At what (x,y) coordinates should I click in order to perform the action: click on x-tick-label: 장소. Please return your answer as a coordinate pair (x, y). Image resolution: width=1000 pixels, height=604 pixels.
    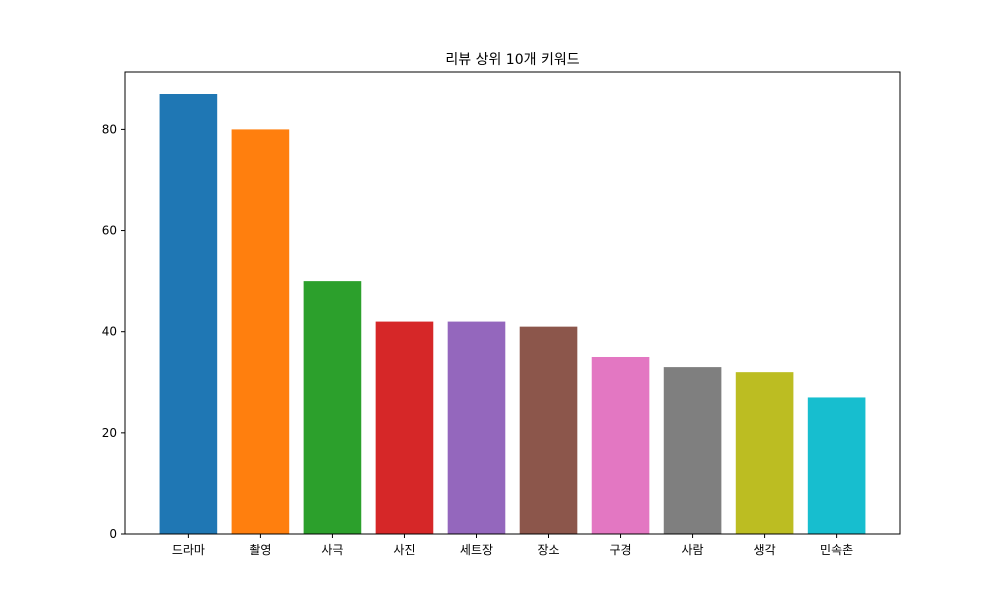
    Looking at the image, I should click on (548, 550).